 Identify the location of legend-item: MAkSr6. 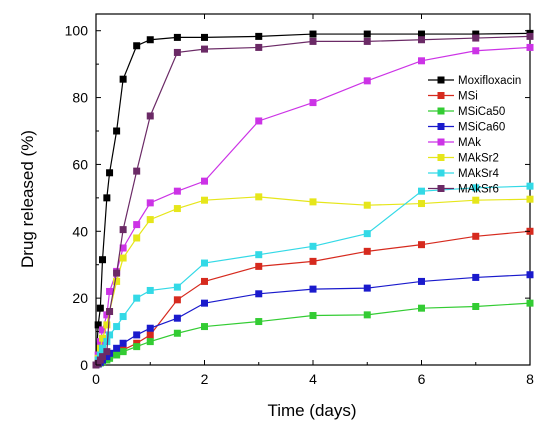
(463, 190).